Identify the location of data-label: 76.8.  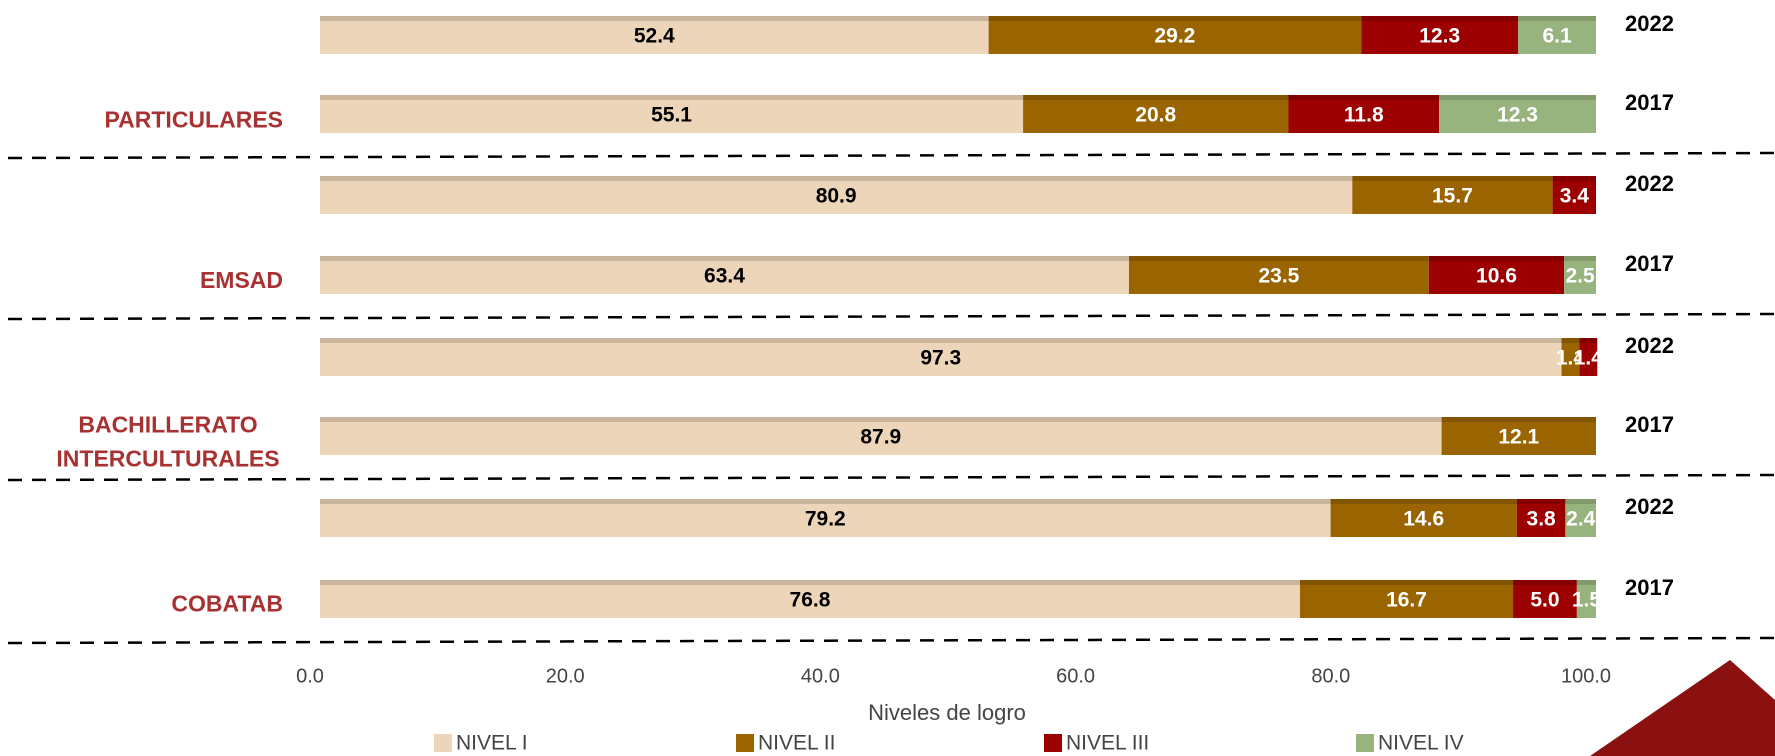
(810, 600).